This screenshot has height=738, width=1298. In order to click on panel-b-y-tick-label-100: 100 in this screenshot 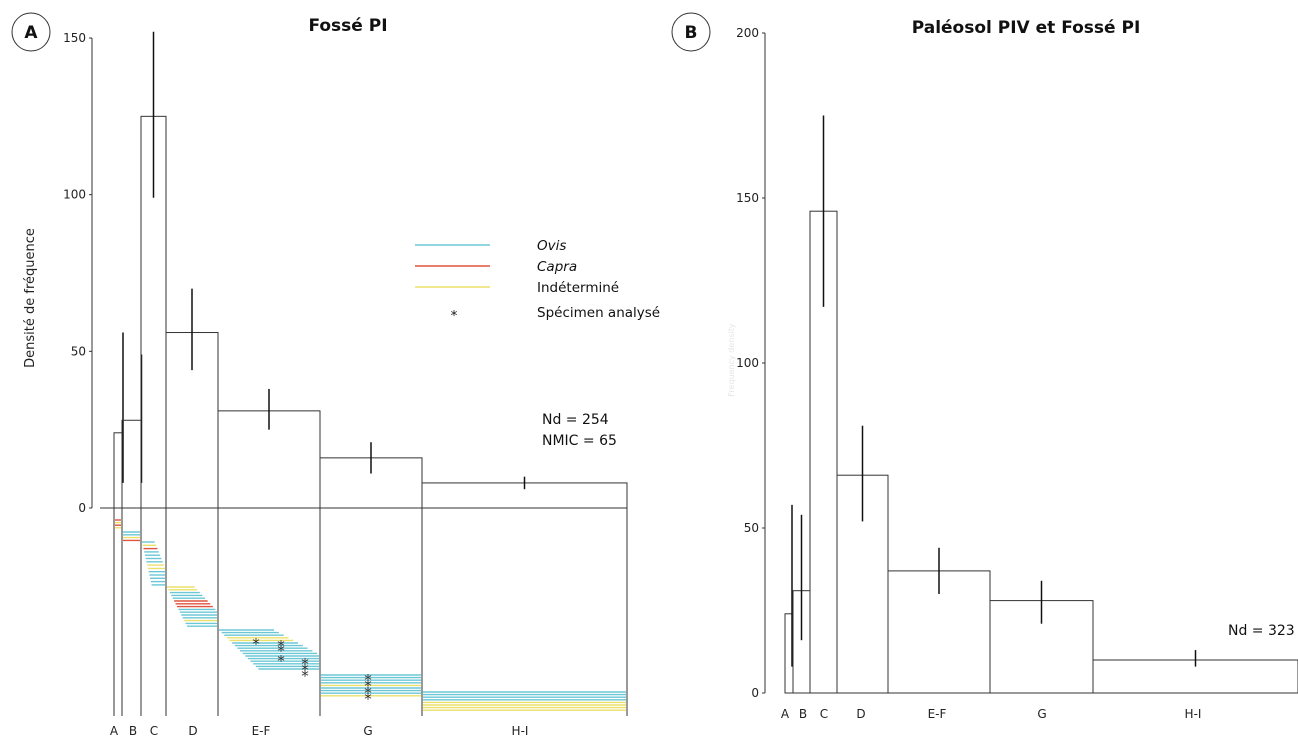, I will do `click(747, 363)`.